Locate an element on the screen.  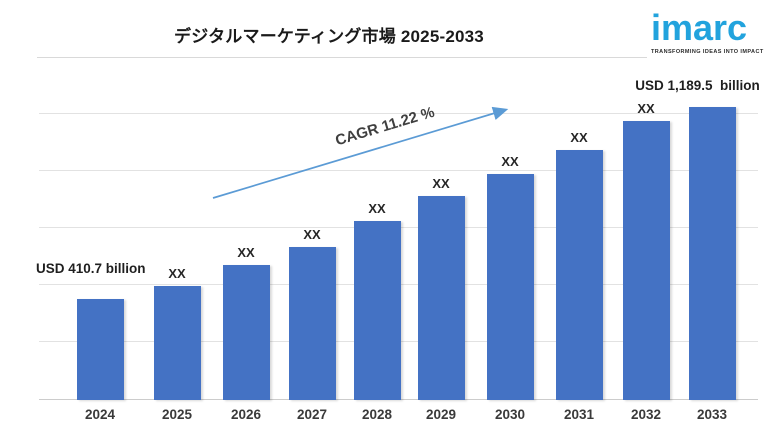
x-axis-label-2028: 2028 is located at coordinates (377, 414).